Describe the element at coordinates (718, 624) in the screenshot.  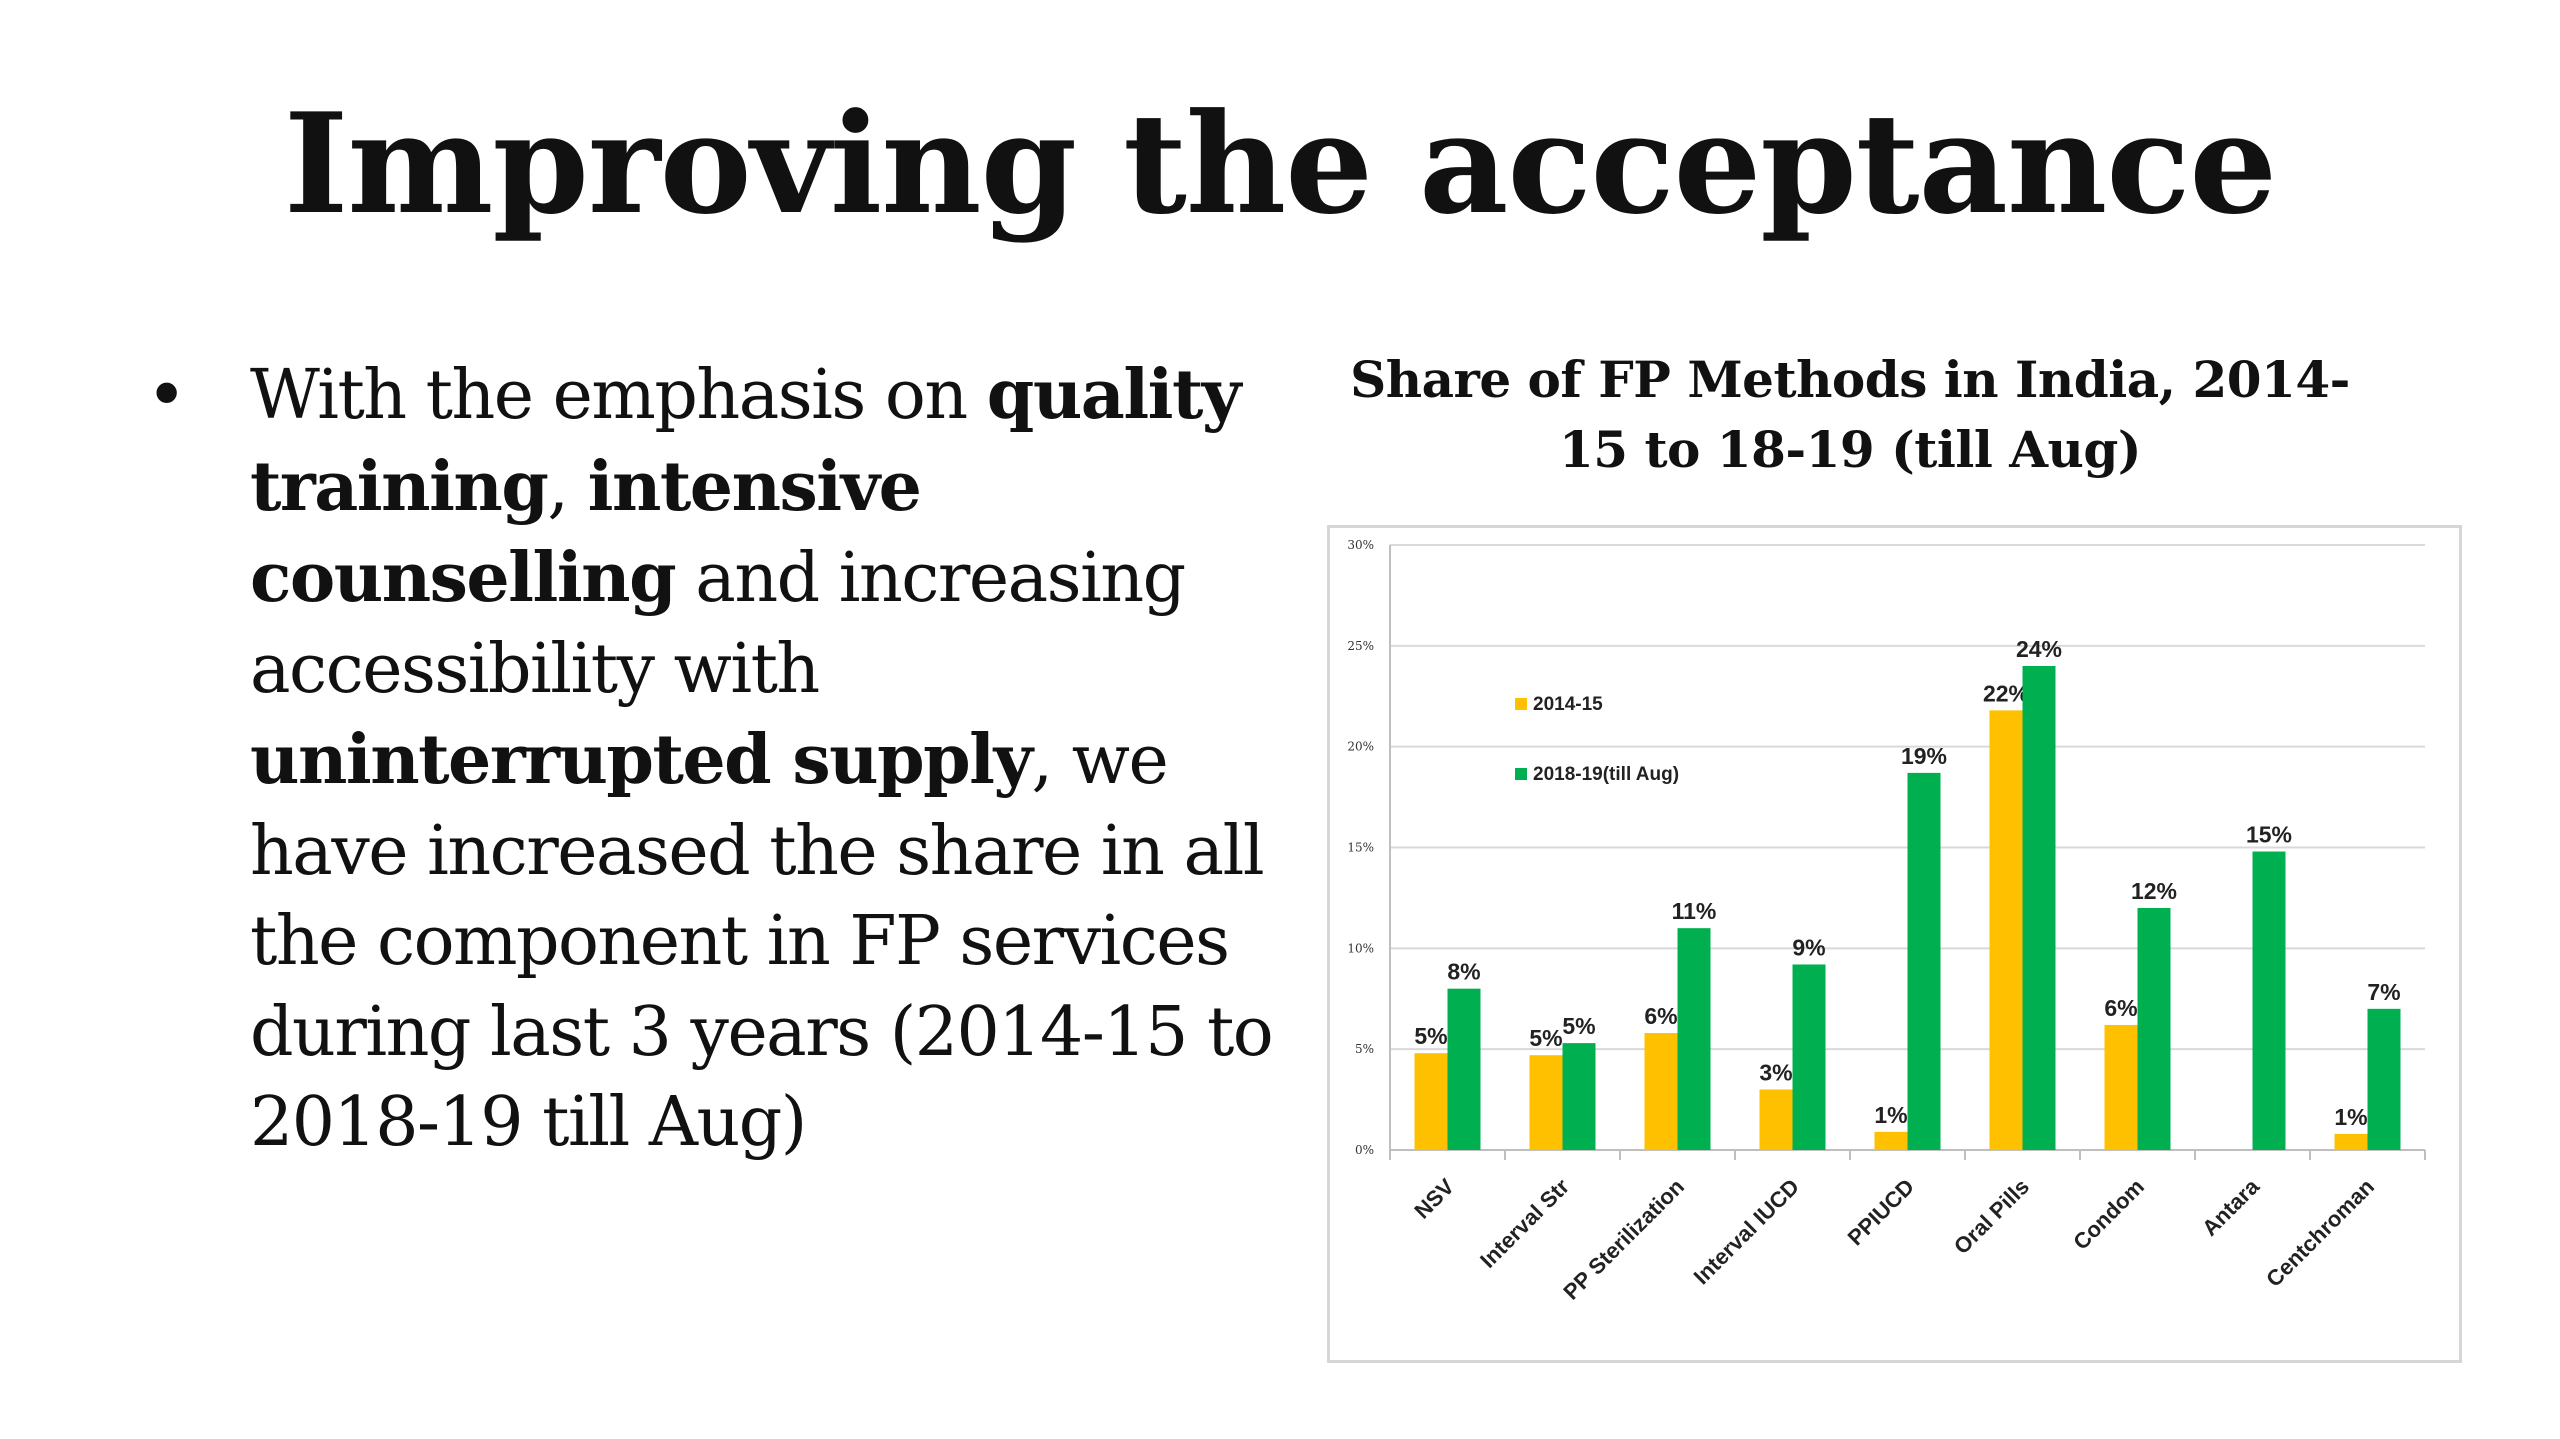
I see `bullet-text-part-3: and increasing accessibility with` at that location.